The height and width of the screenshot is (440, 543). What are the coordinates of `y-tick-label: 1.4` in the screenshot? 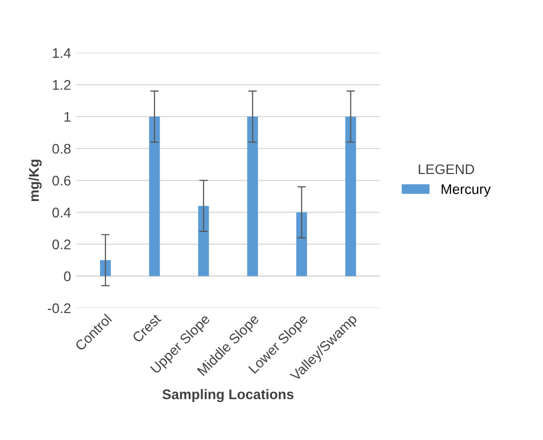 It's located at (61, 53).